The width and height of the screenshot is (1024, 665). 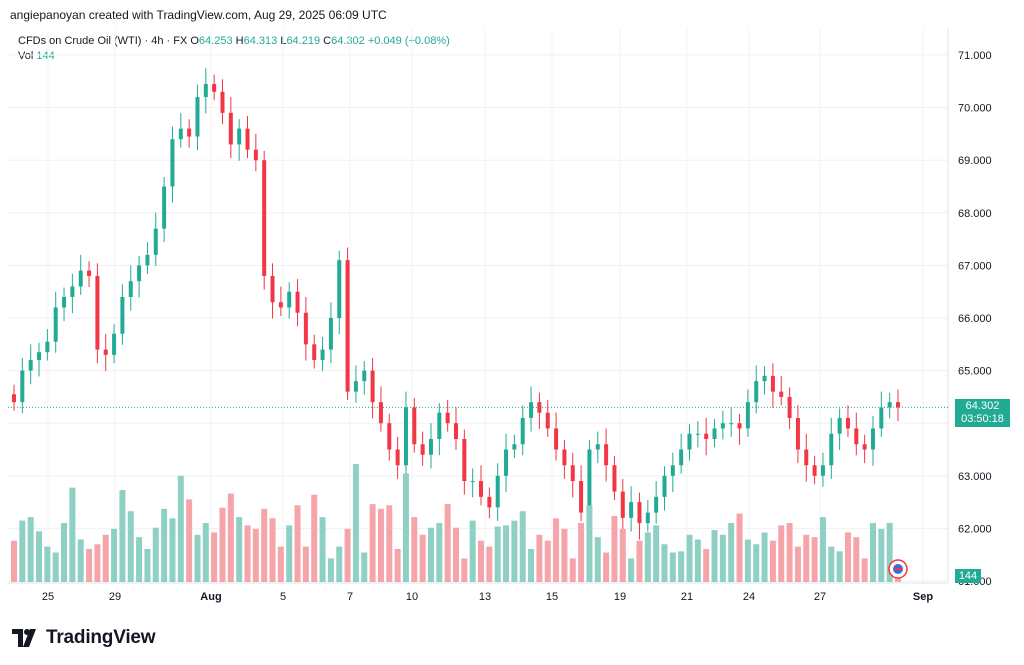 What do you see at coordinates (103, 41) in the screenshot?
I see `symbol-label: CFDs on Crude Oil (WTI) · 4h · FX` at bounding box center [103, 41].